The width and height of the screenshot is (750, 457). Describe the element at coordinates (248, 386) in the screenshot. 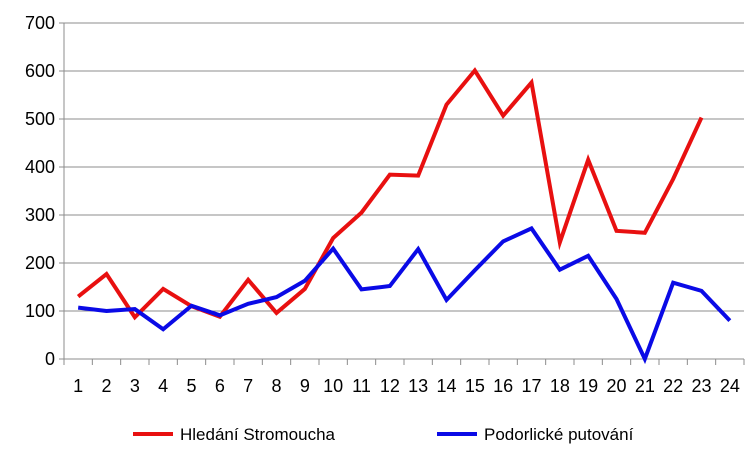

I see `x-tick-label: 7` at that location.